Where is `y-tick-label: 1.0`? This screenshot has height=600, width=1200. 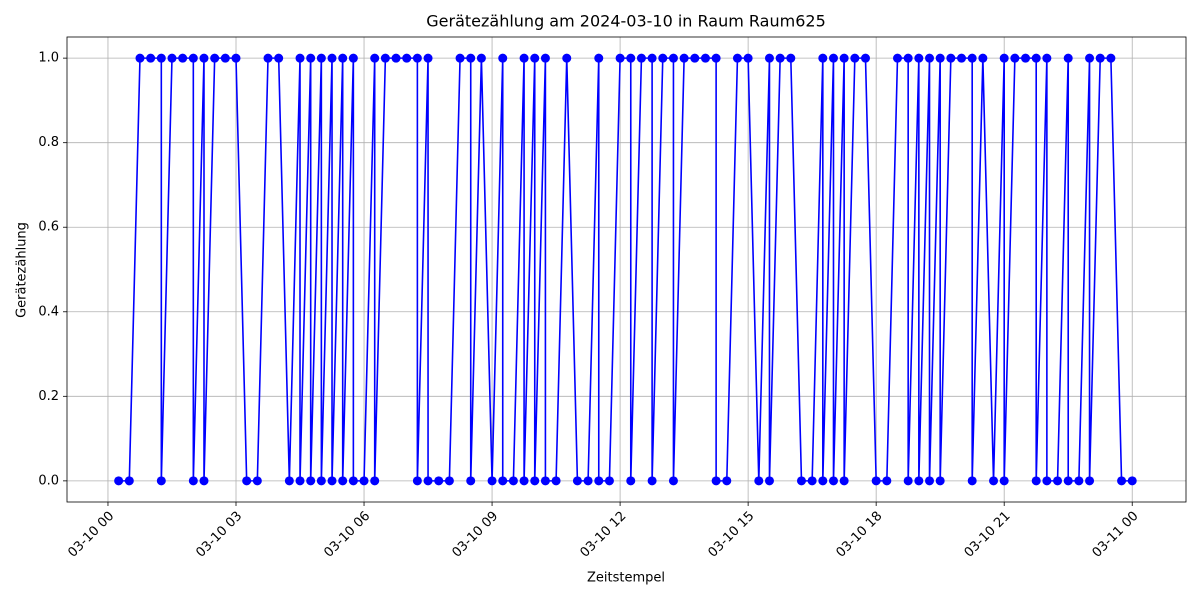 y-tick-label: 1.0 is located at coordinates (48, 58).